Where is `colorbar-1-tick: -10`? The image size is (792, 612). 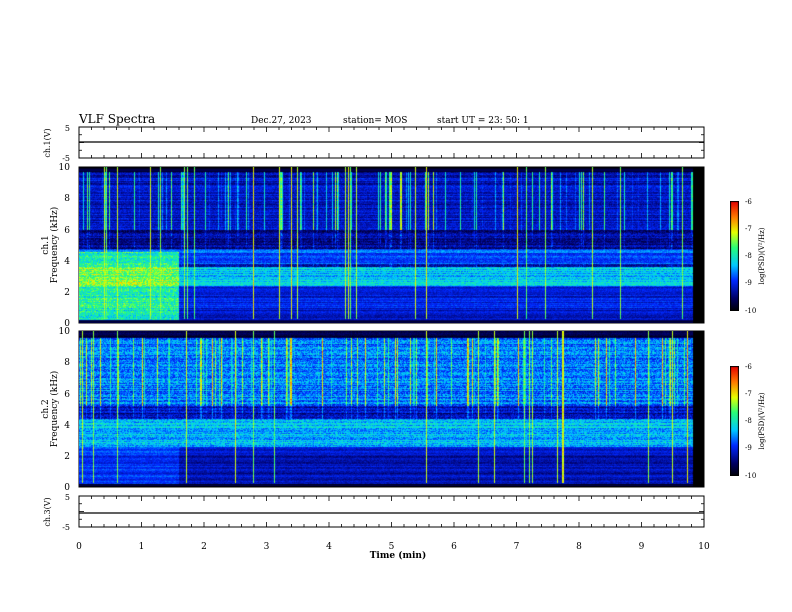 colorbar-1-tick: -10 is located at coordinates (750, 311).